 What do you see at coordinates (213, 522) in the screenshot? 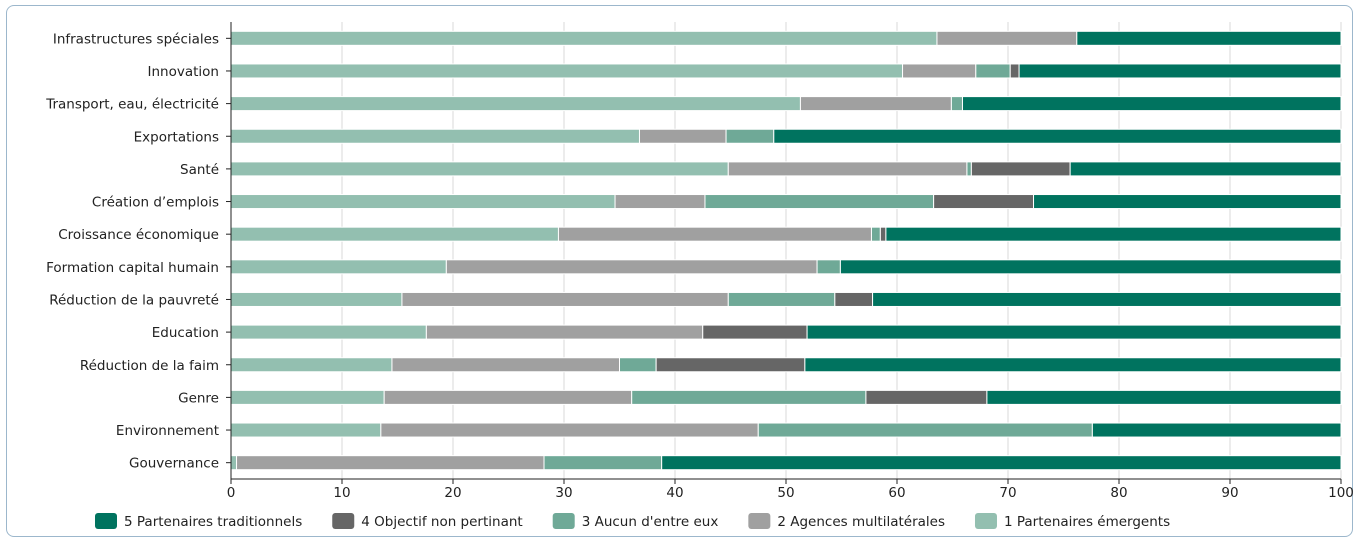
I see `legend-label: 5 Partenaires traditionnels` at bounding box center [213, 522].